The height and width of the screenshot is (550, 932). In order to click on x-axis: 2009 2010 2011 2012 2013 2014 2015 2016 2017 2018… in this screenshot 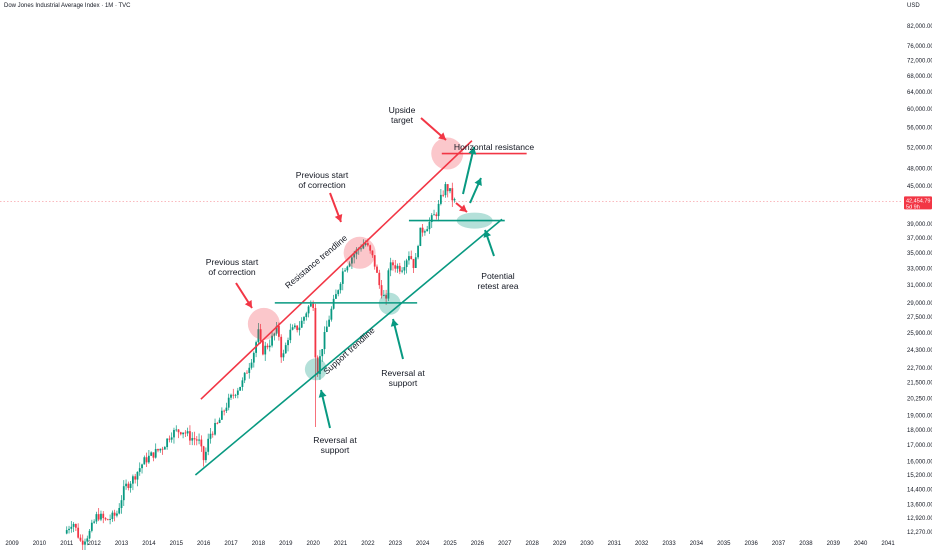, I will do `click(450, 544)`.